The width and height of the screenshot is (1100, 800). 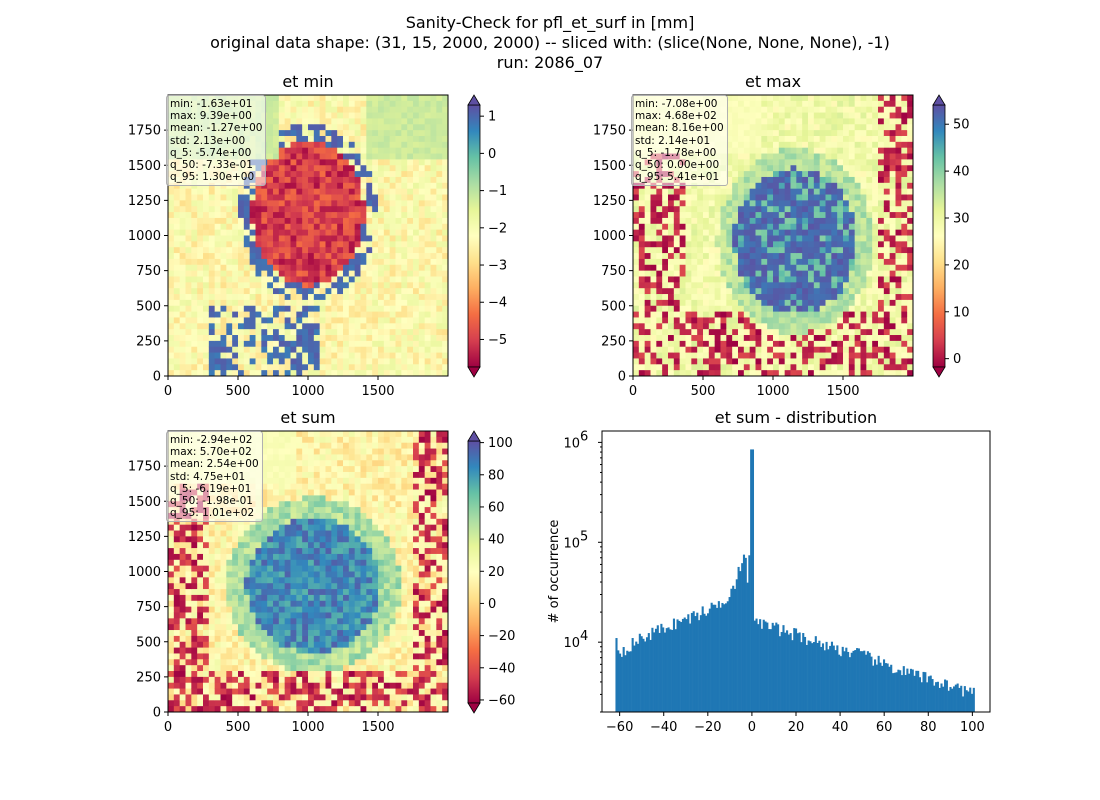 I want to click on colorbar-tick-label: 1, so click(x=492, y=117).